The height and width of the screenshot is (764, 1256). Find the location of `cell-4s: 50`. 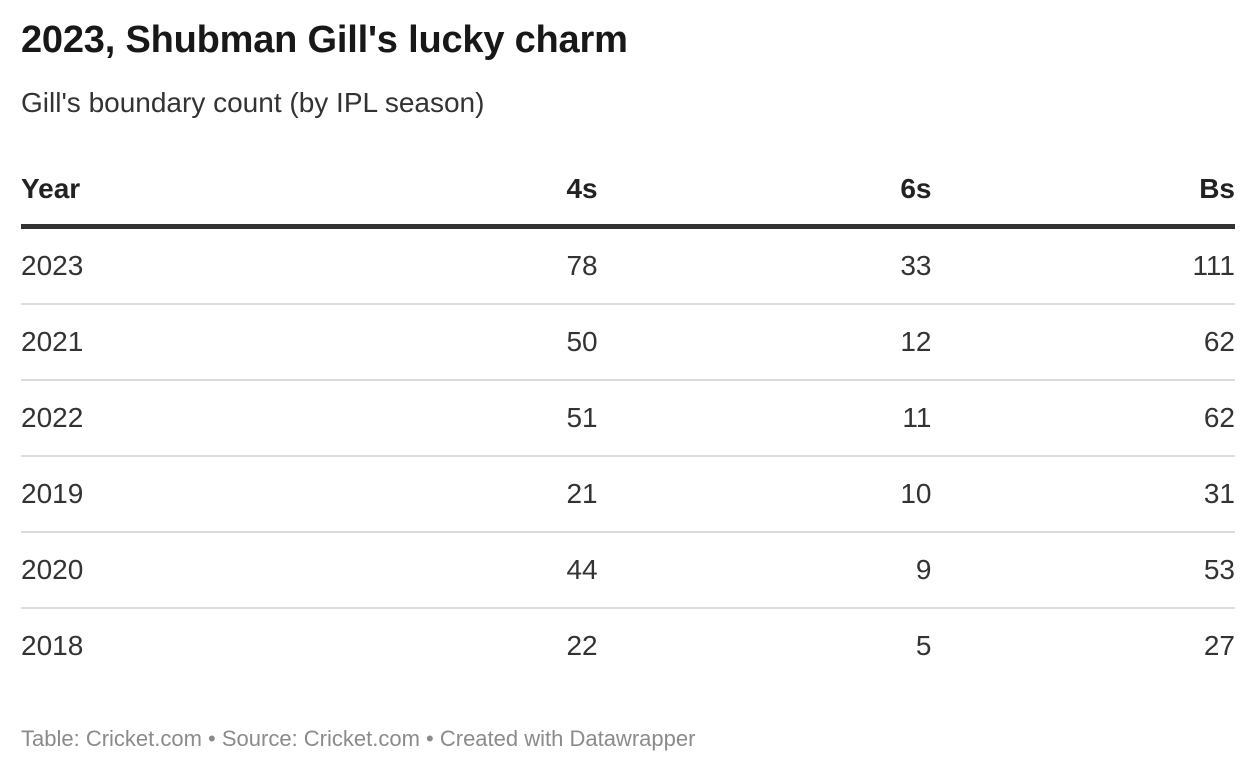

cell-4s: 50 is located at coordinates (461, 342).